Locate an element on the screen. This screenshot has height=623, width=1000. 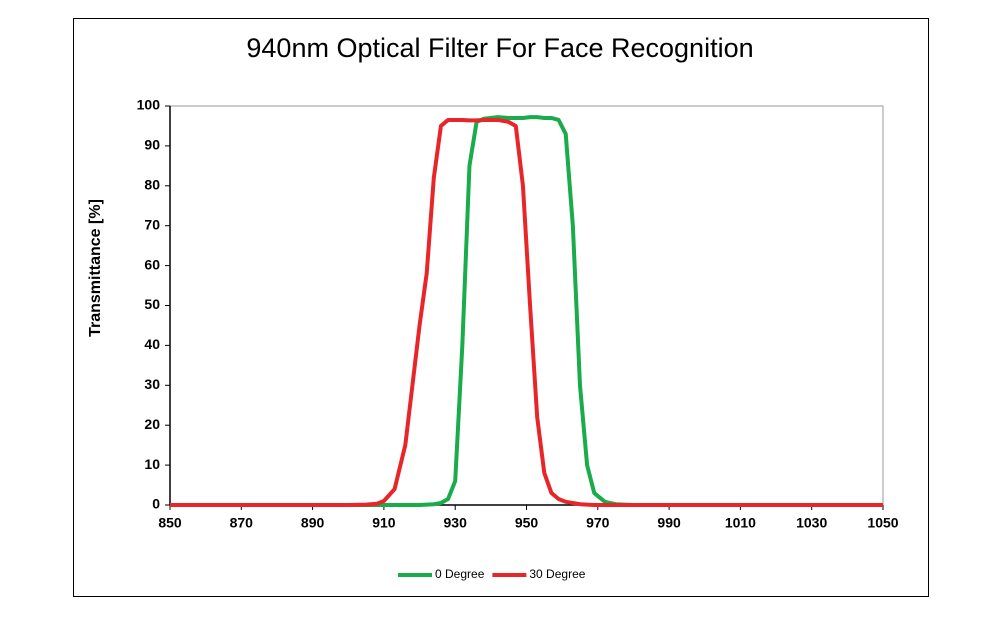
x-tick-label: 930 is located at coordinates (456, 523).